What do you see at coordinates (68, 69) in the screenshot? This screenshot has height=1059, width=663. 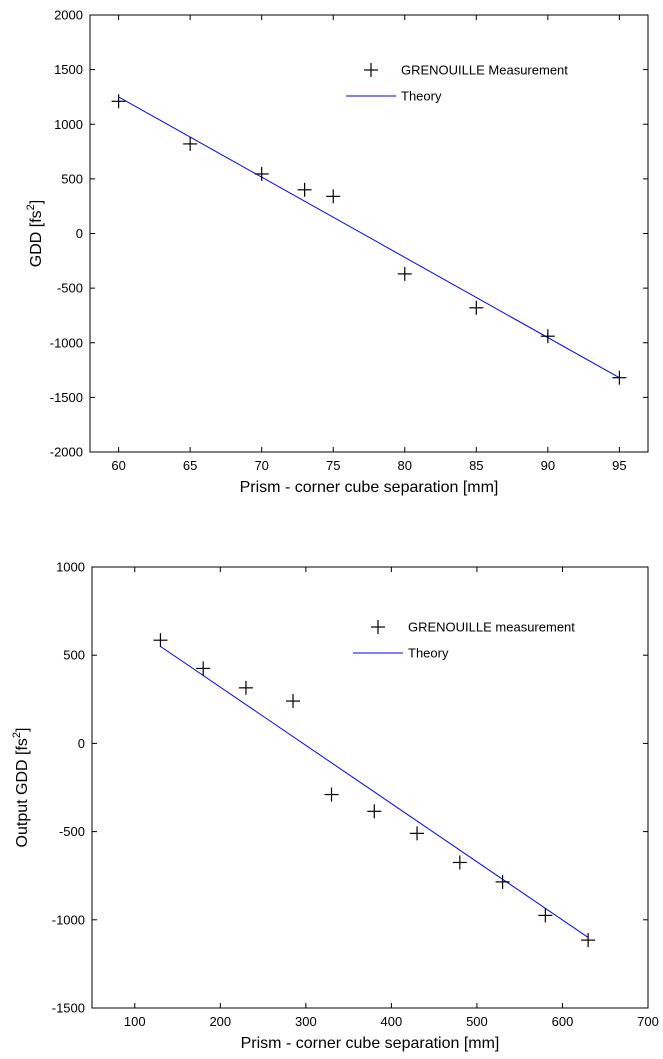 I see `y-tick-label: 1500` at bounding box center [68, 69].